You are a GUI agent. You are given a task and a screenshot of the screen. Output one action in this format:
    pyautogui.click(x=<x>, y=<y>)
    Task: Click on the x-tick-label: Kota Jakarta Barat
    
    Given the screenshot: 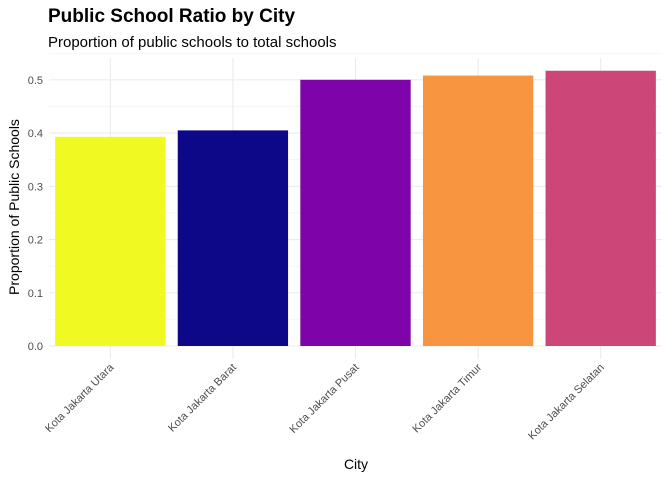 What is the action you would take?
    pyautogui.click(x=202, y=398)
    